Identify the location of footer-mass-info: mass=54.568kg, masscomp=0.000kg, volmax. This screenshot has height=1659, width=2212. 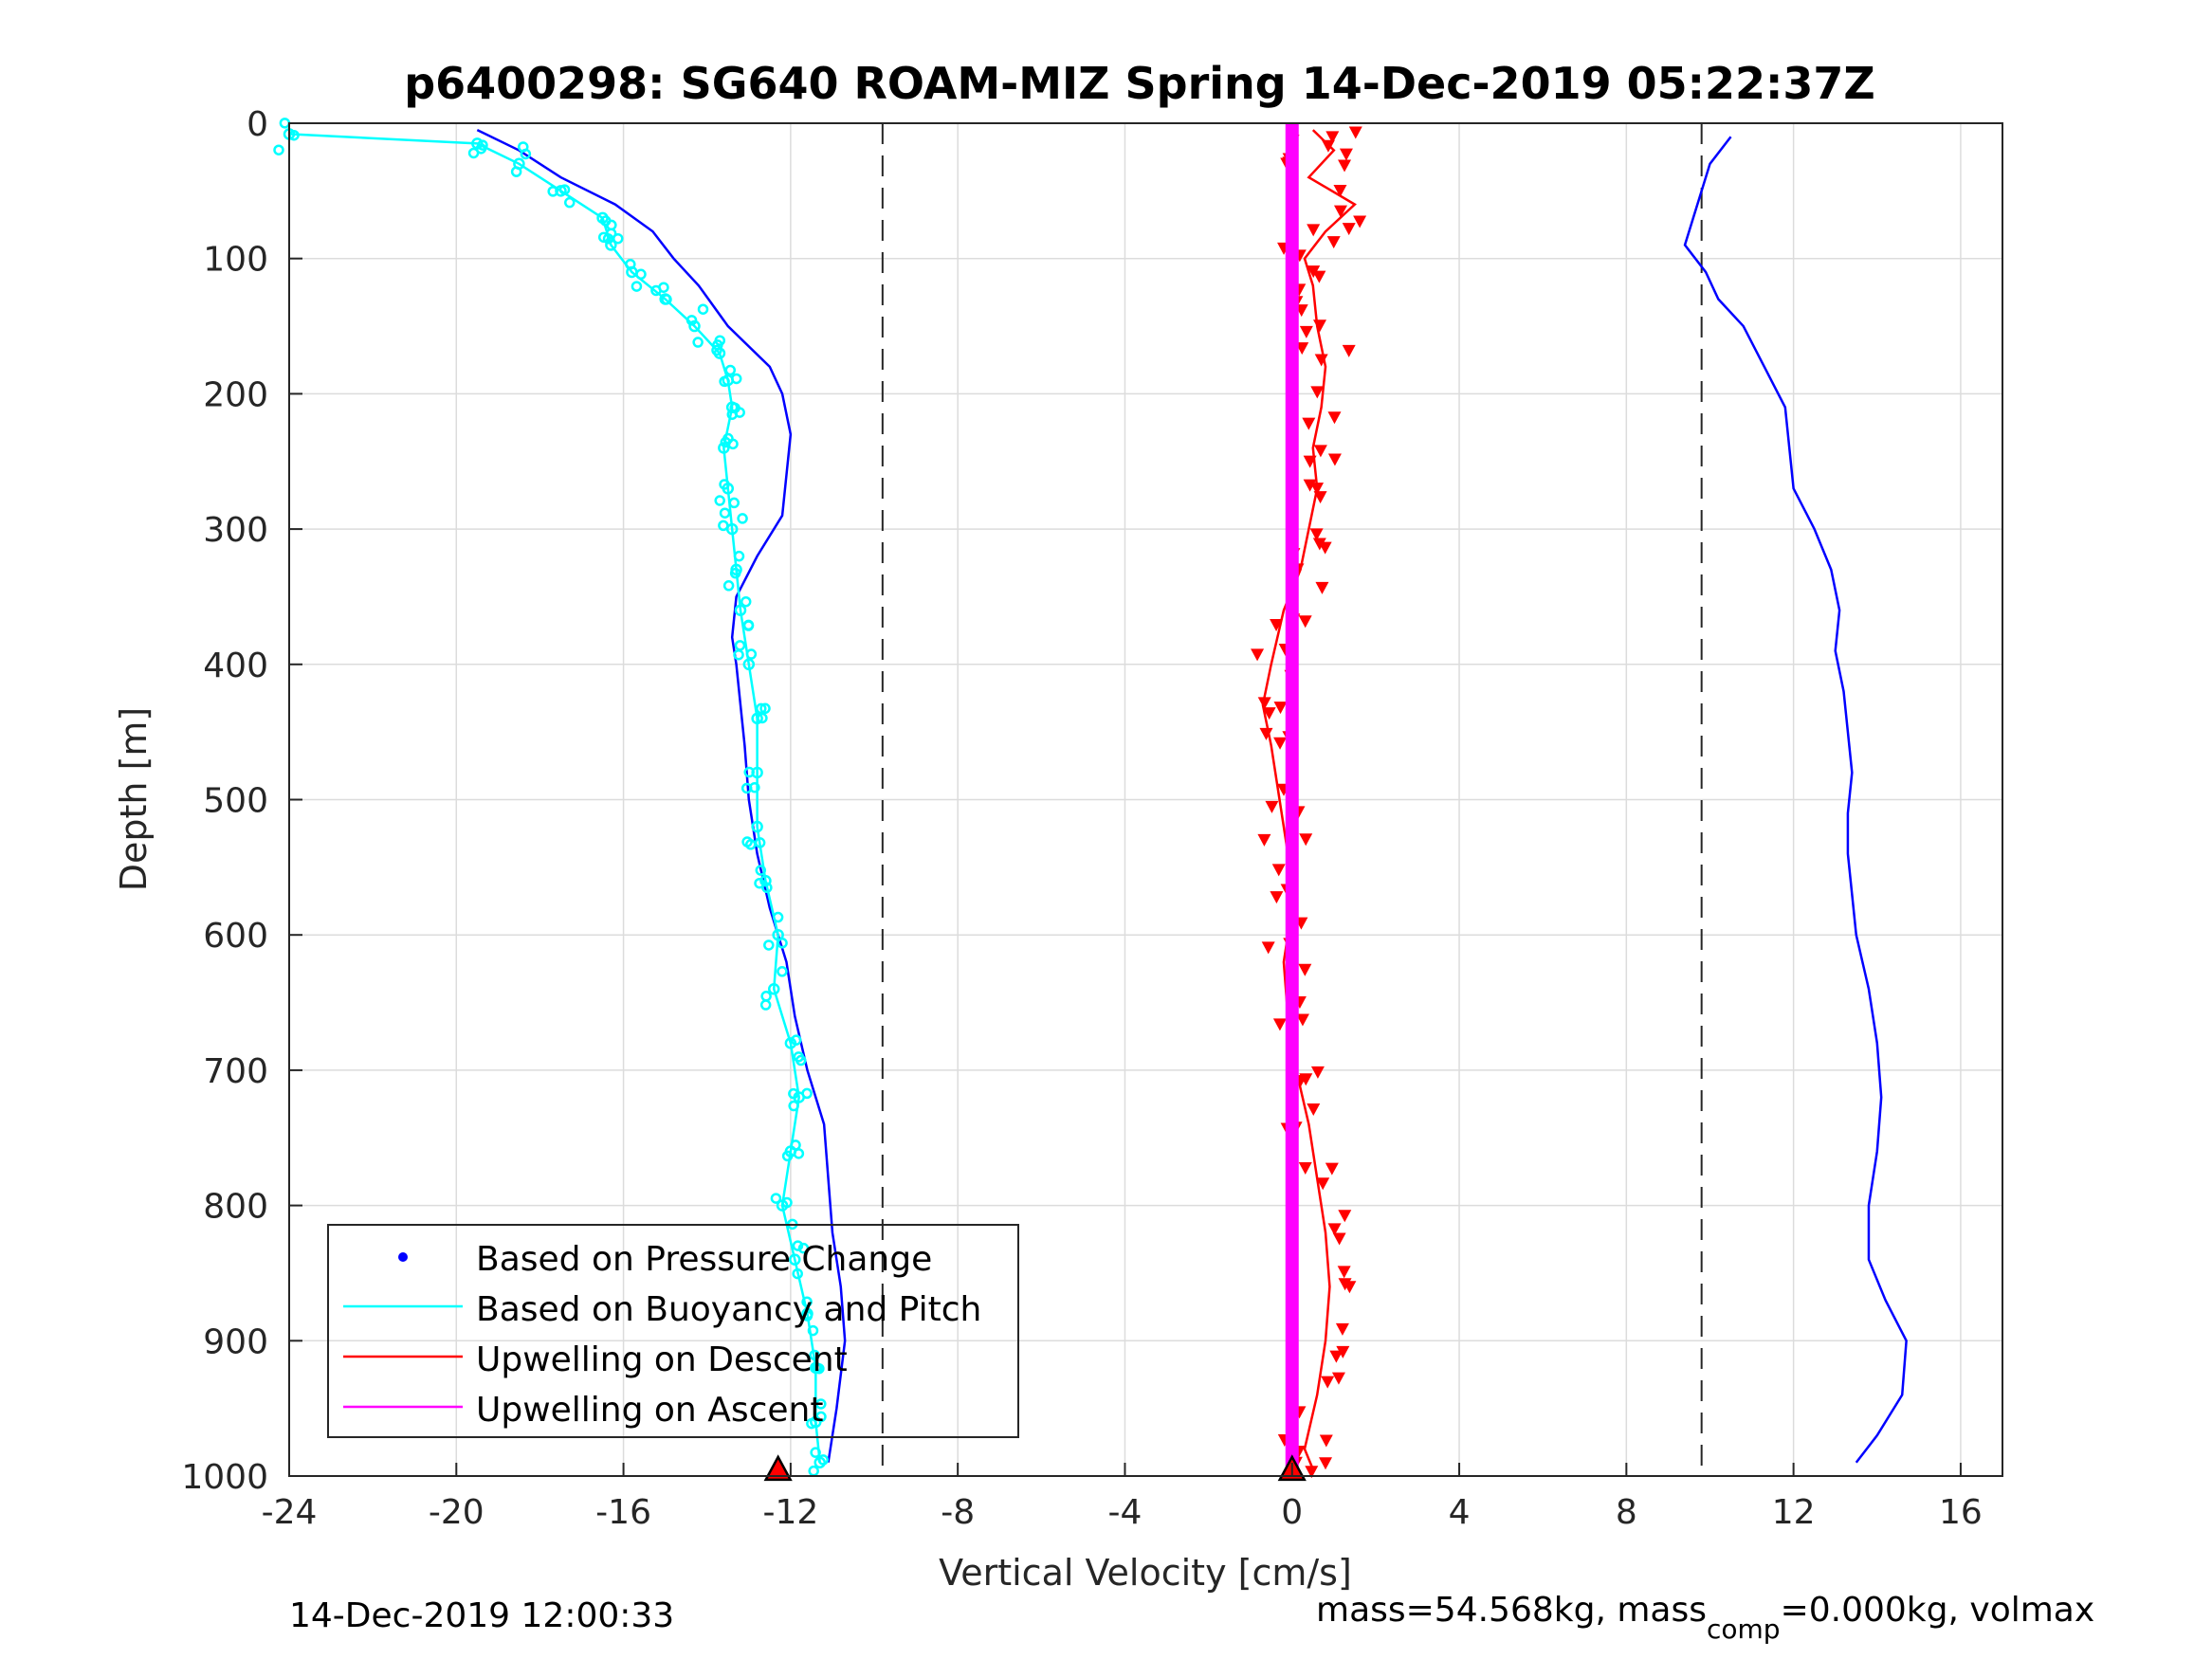
(1705, 1618).